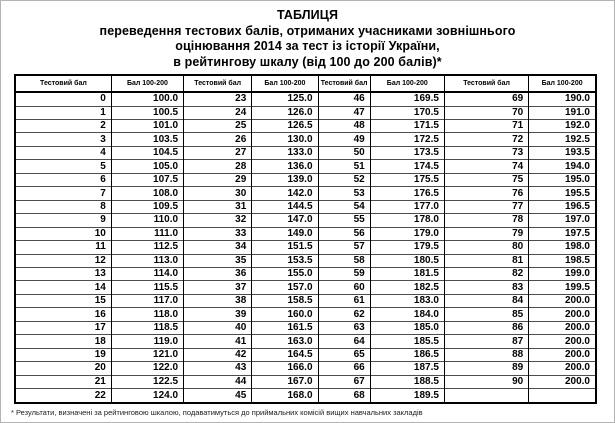 This screenshot has height=423, width=615. What do you see at coordinates (218, 395) in the screenshot?
I see `test-score-cell: 45` at bounding box center [218, 395].